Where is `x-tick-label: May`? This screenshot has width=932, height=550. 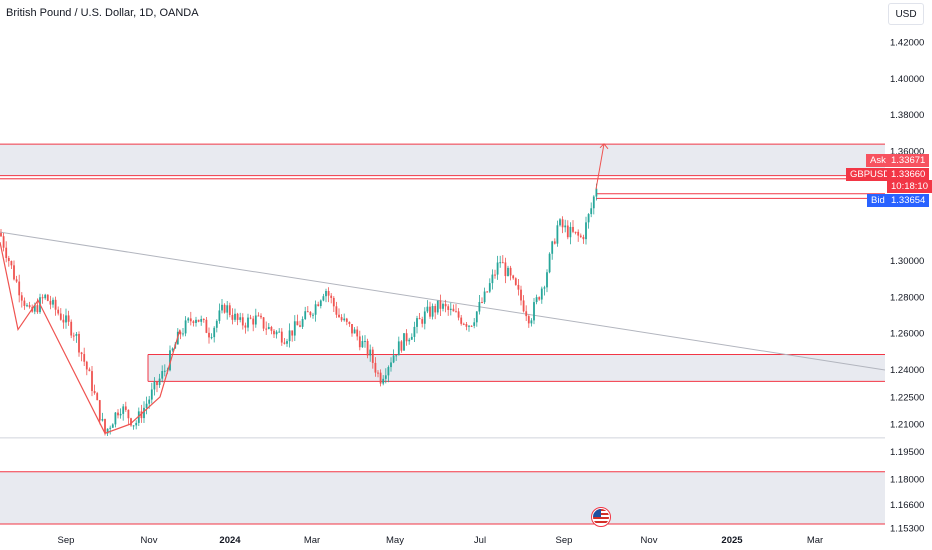 x-tick-label: May is located at coordinates (395, 540).